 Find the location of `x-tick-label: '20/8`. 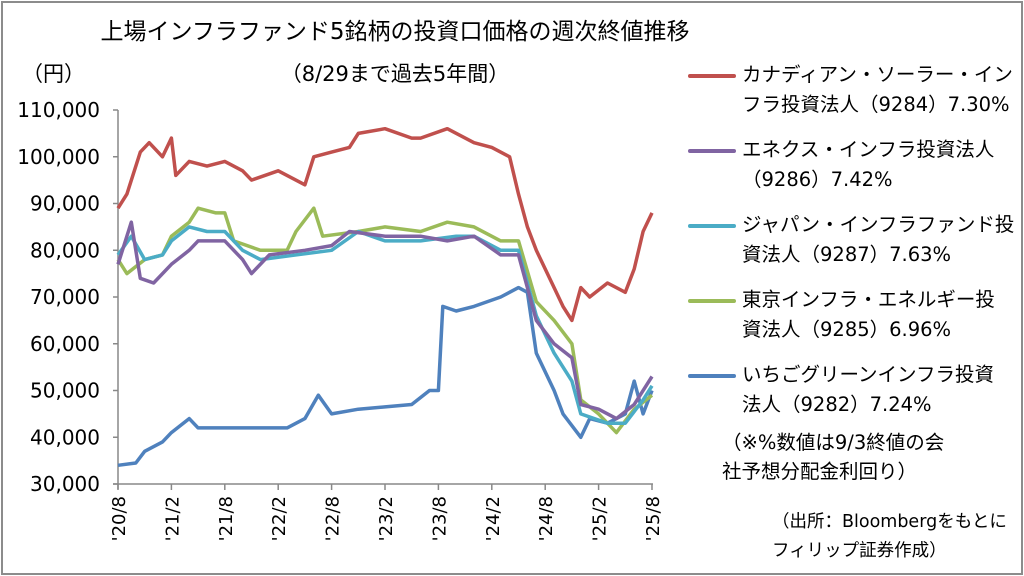

x-tick-label: '20/8 is located at coordinates (119, 518).